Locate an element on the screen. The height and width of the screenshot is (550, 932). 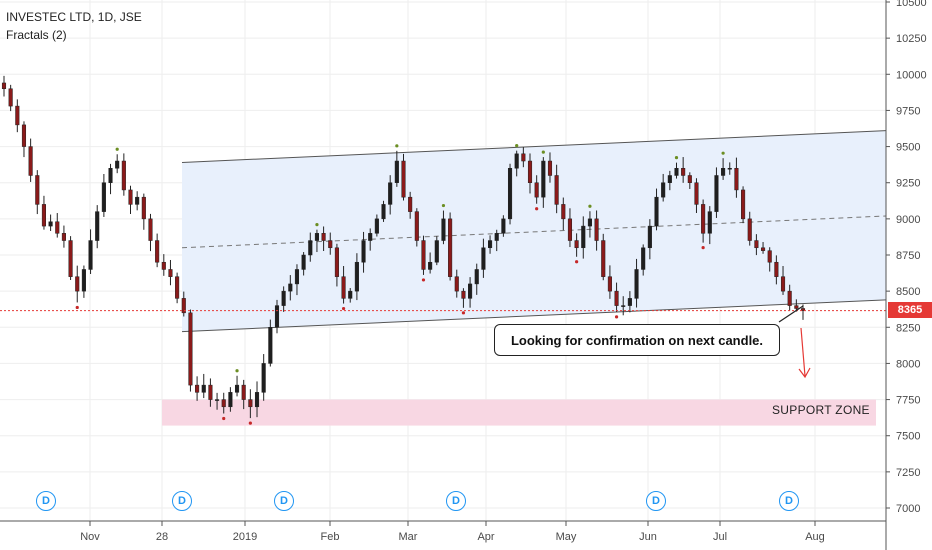
annotation-callout: Looking for confirmation on next candle. is located at coordinates (637, 340).